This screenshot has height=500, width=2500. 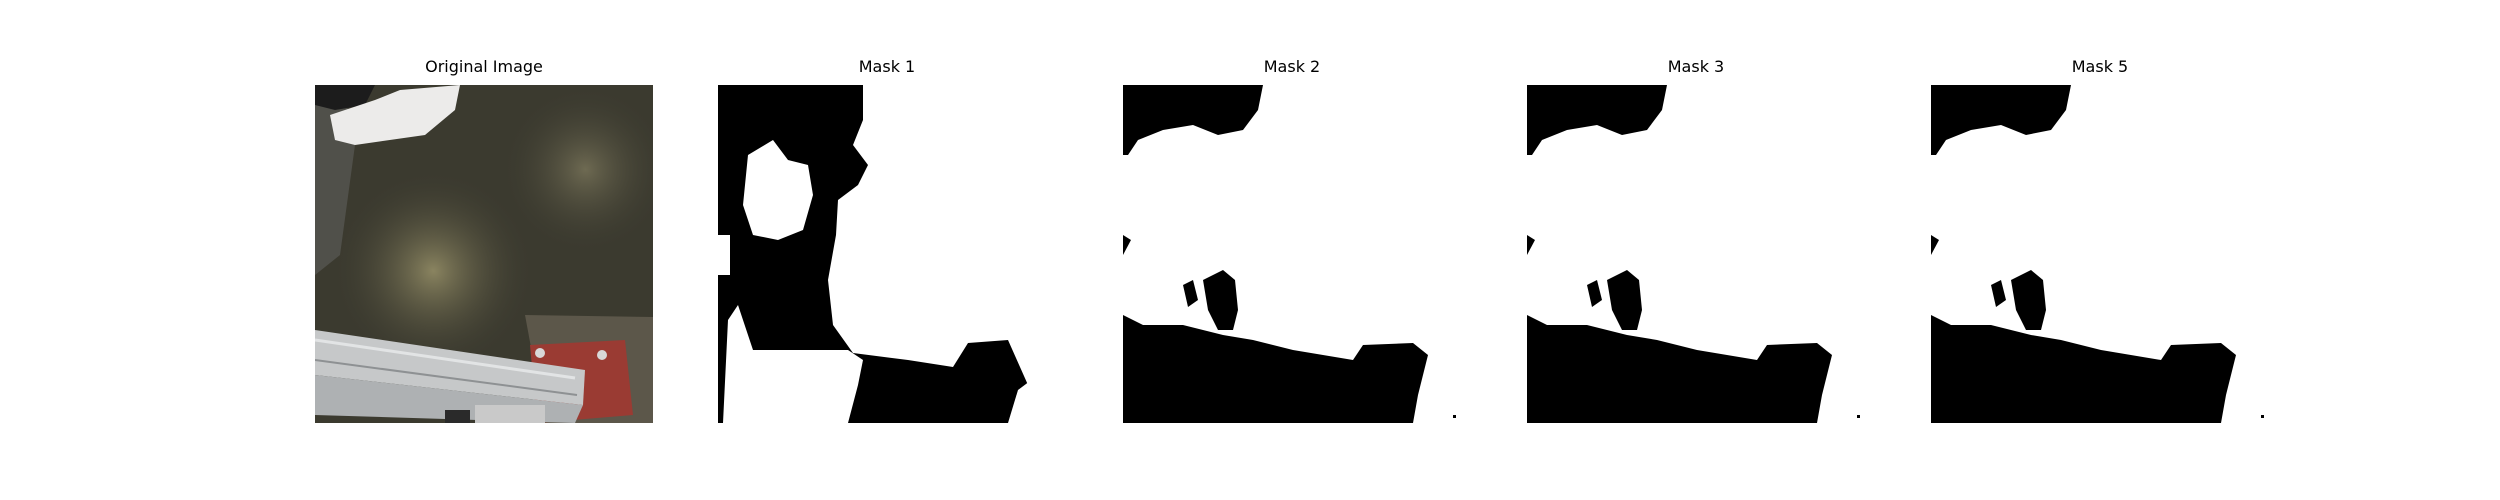 I want to click on panel-title: Mask 5, so click(x=2100, y=66).